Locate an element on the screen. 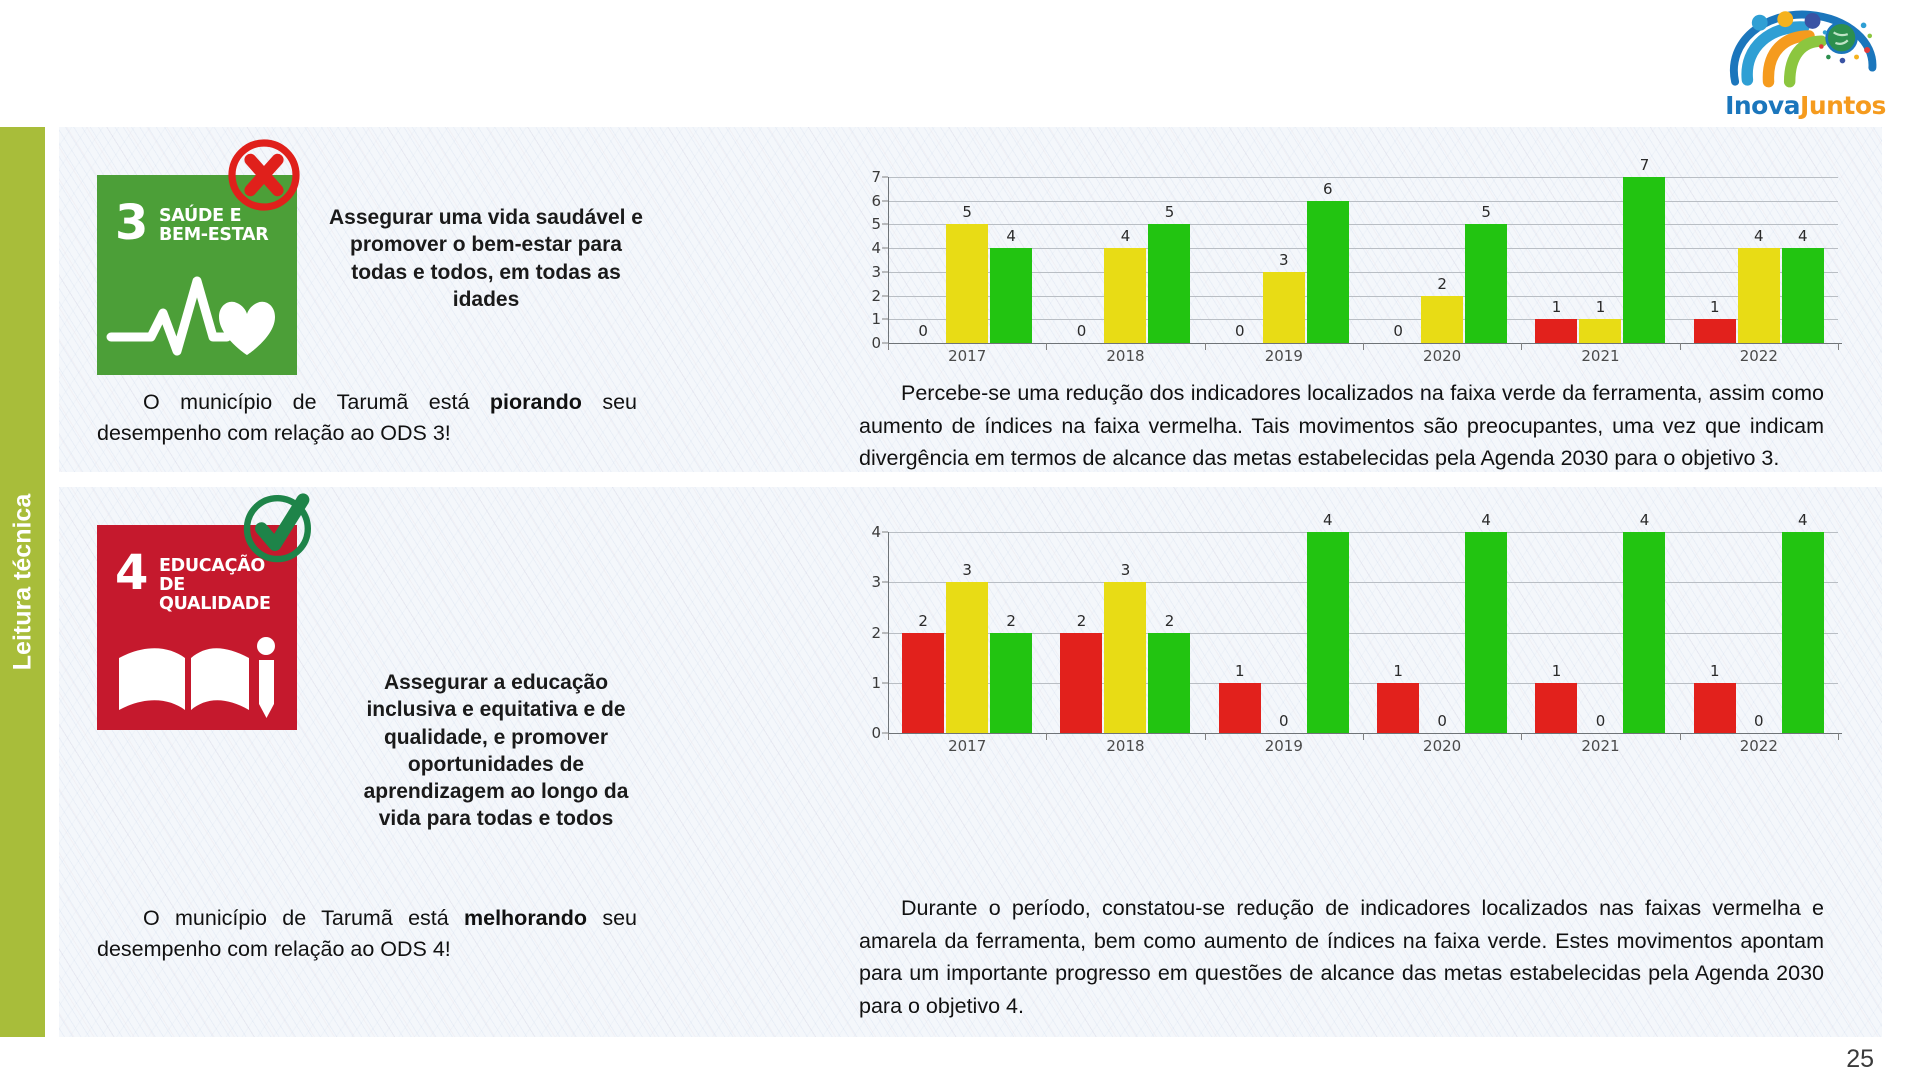 The width and height of the screenshot is (1920, 1080). left-gutter is located at coordinates (52, 582).